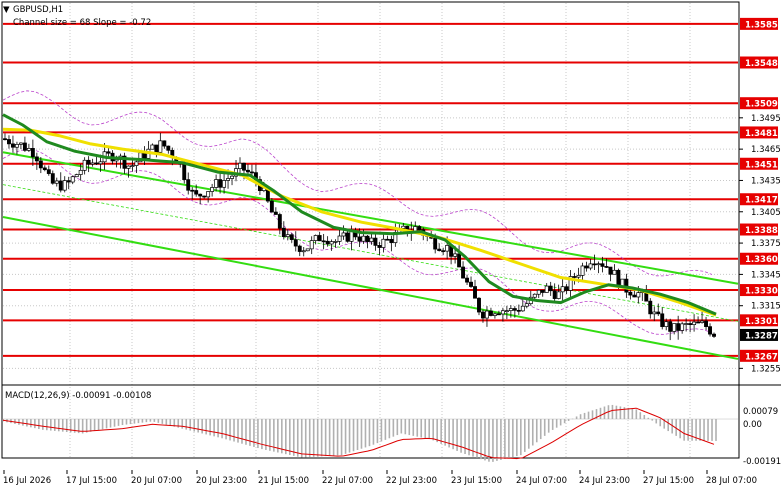 The width and height of the screenshot is (781, 489). Describe the element at coordinates (668, 481) in the screenshot. I see `time-tick-label: 27 Jul 15:00` at that location.